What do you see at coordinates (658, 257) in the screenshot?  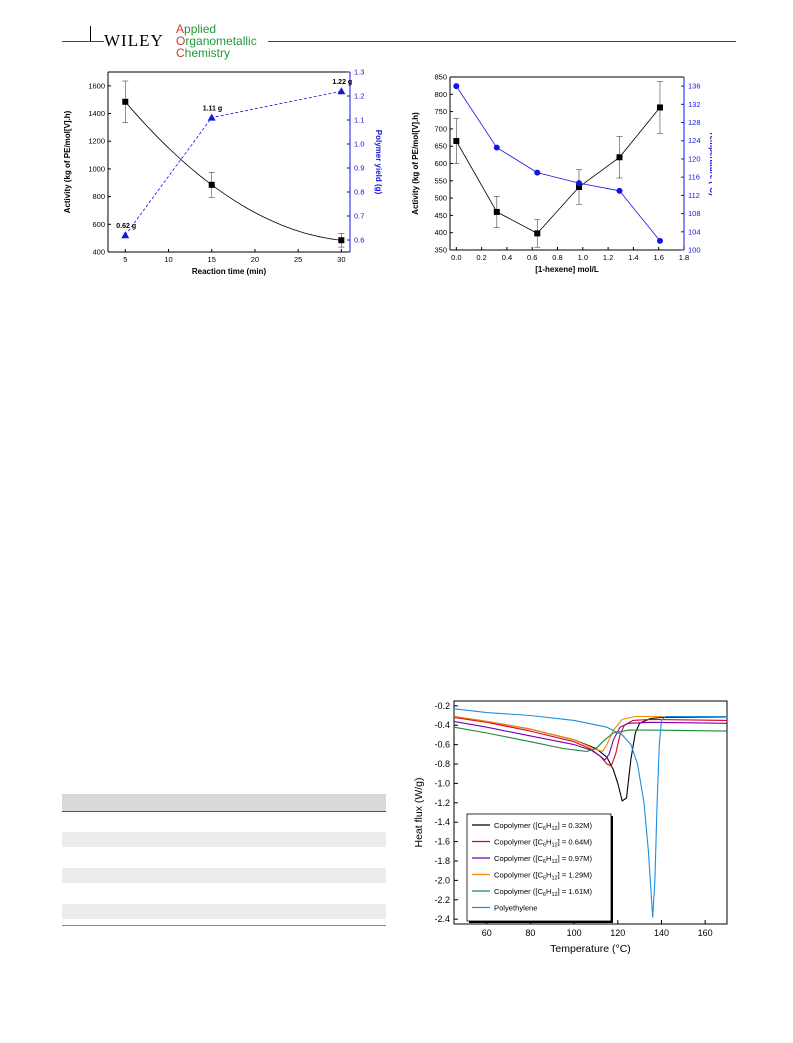 I see `x-tick-label: 1.6` at bounding box center [658, 257].